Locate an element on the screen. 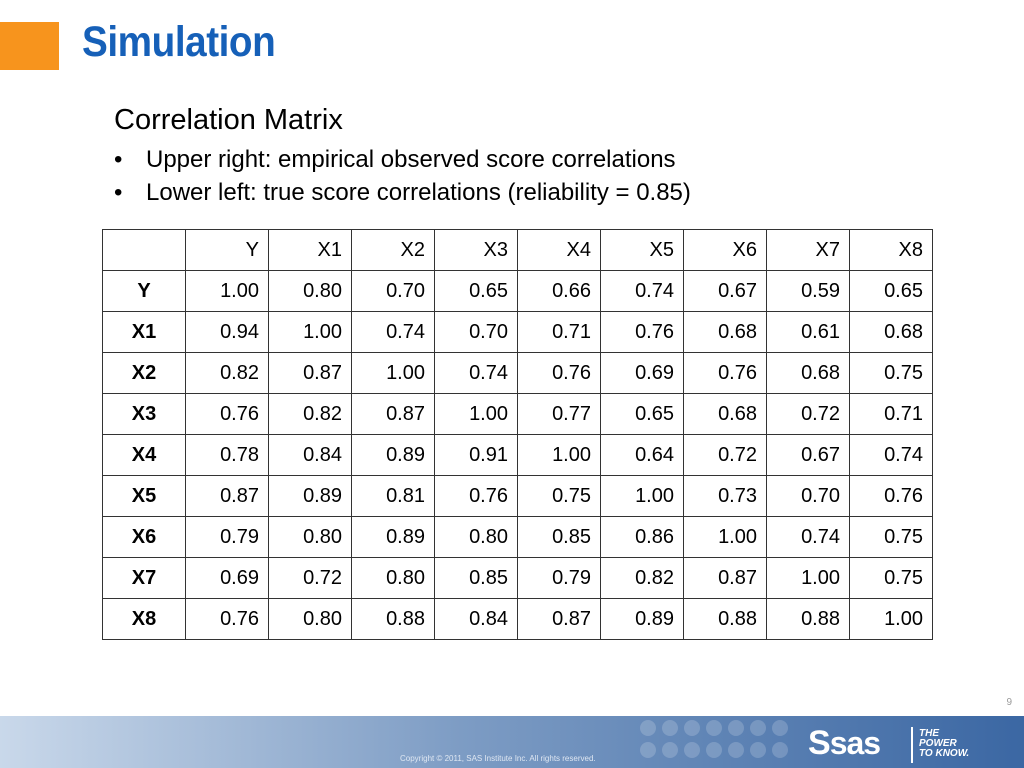 The height and width of the screenshot is (768, 1024). row-header: X4 is located at coordinates (144, 455).